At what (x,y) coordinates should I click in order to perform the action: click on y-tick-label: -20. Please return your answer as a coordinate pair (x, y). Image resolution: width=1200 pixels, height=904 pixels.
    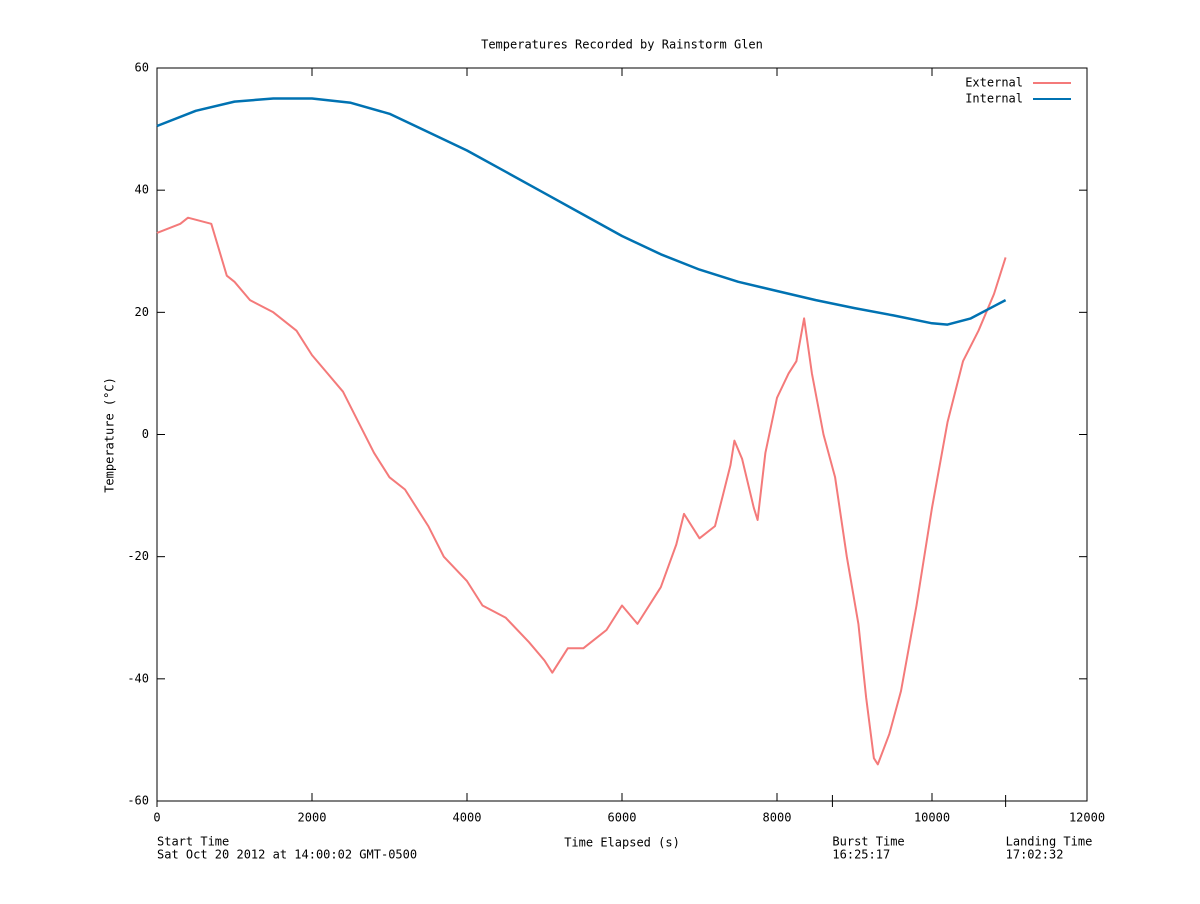
    Looking at the image, I should click on (138, 556).